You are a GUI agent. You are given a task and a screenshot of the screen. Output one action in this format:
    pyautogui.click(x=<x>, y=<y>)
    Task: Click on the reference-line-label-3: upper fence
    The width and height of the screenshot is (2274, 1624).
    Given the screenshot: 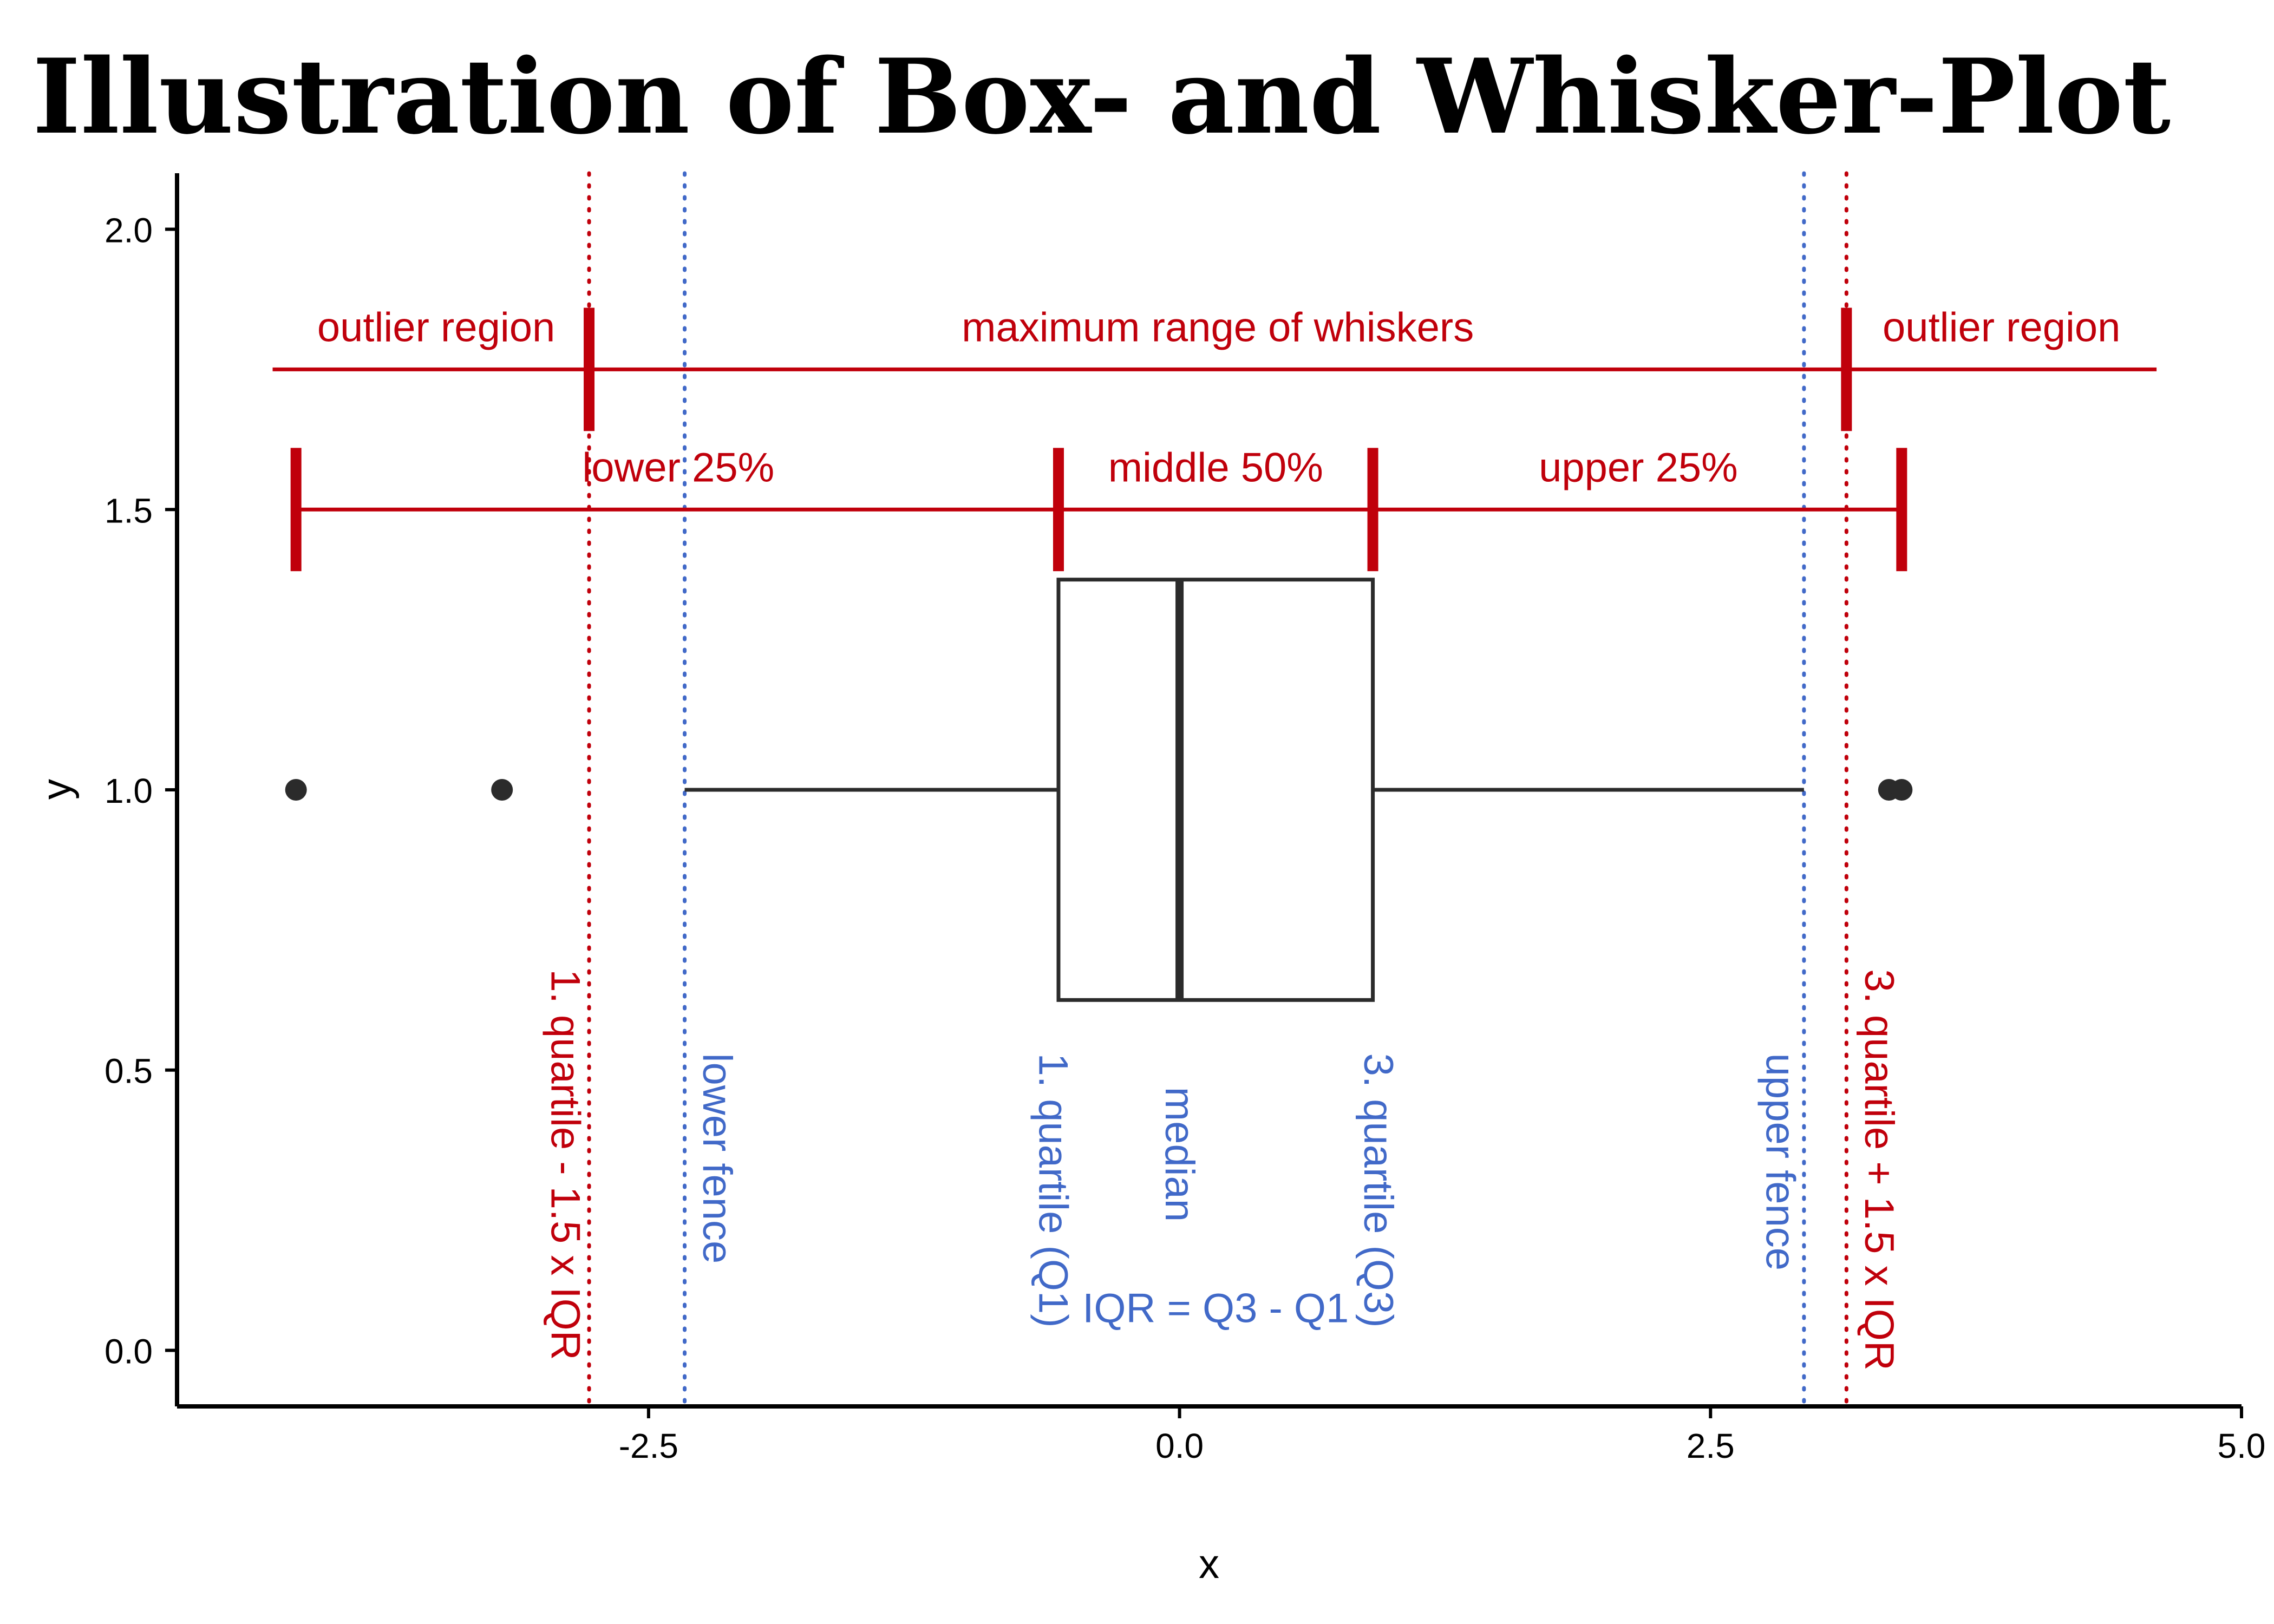 What is the action you would take?
    pyautogui.click(x=1780, y=1162)
    